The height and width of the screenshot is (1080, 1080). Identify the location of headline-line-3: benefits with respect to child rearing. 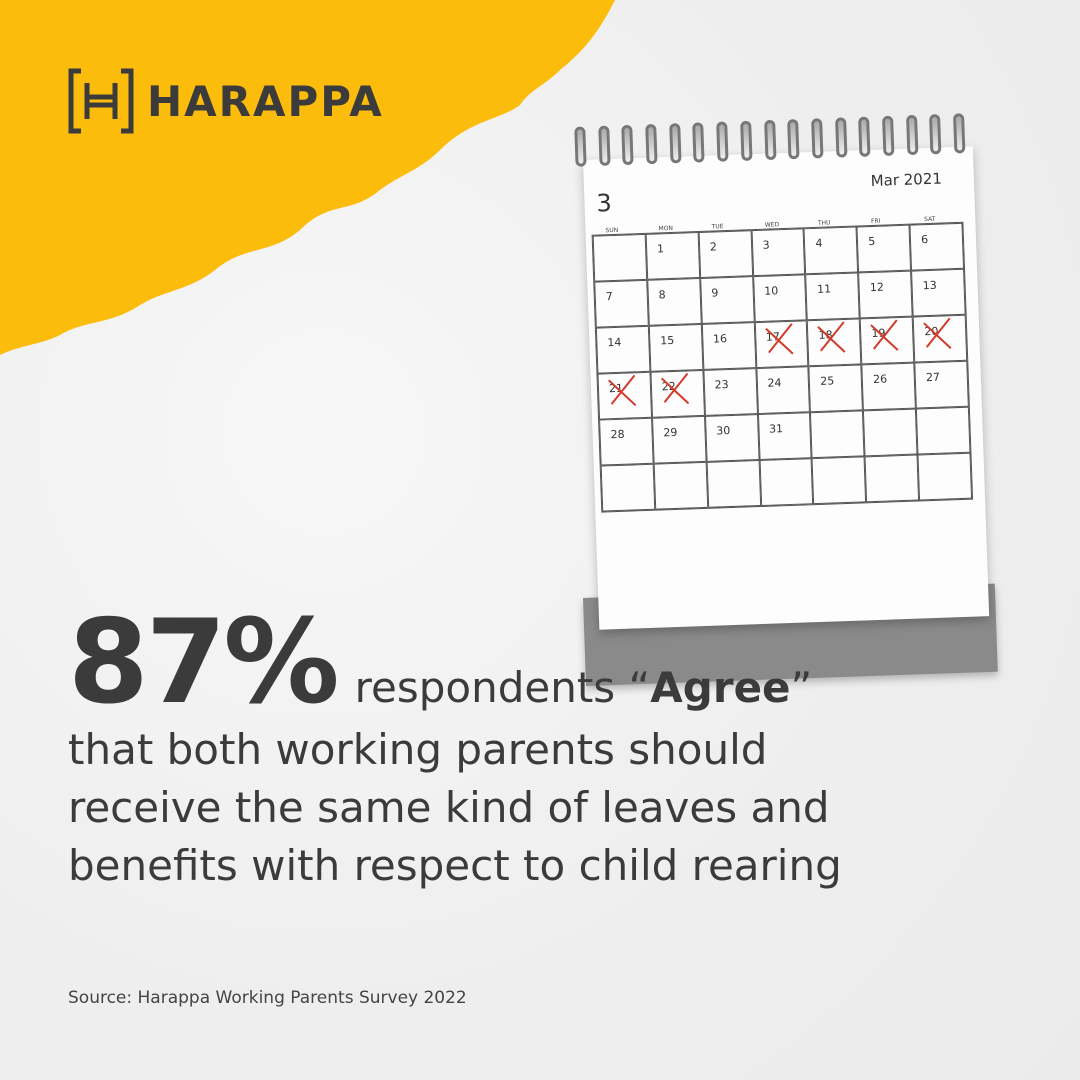
(455, 865).